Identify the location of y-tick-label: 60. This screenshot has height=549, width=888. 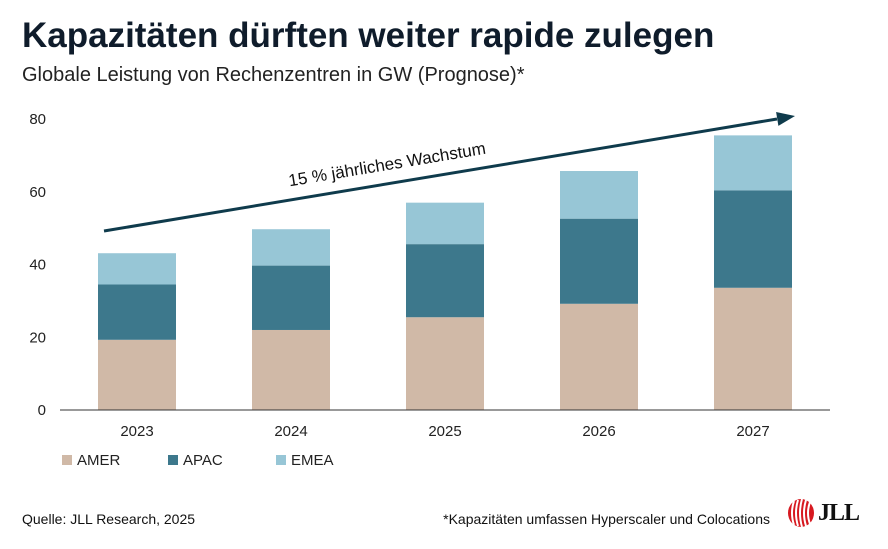
(37, 192).